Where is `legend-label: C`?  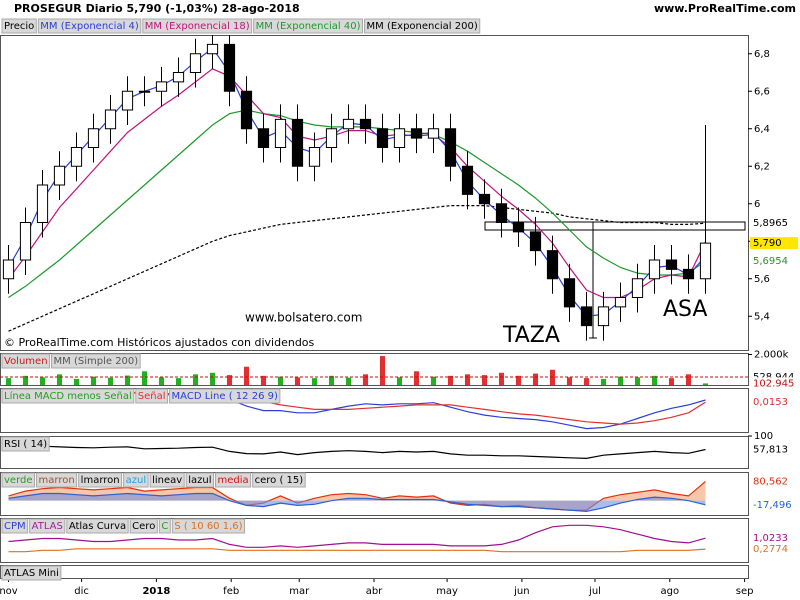 legend-label: C is located at coordinates (164, 526).